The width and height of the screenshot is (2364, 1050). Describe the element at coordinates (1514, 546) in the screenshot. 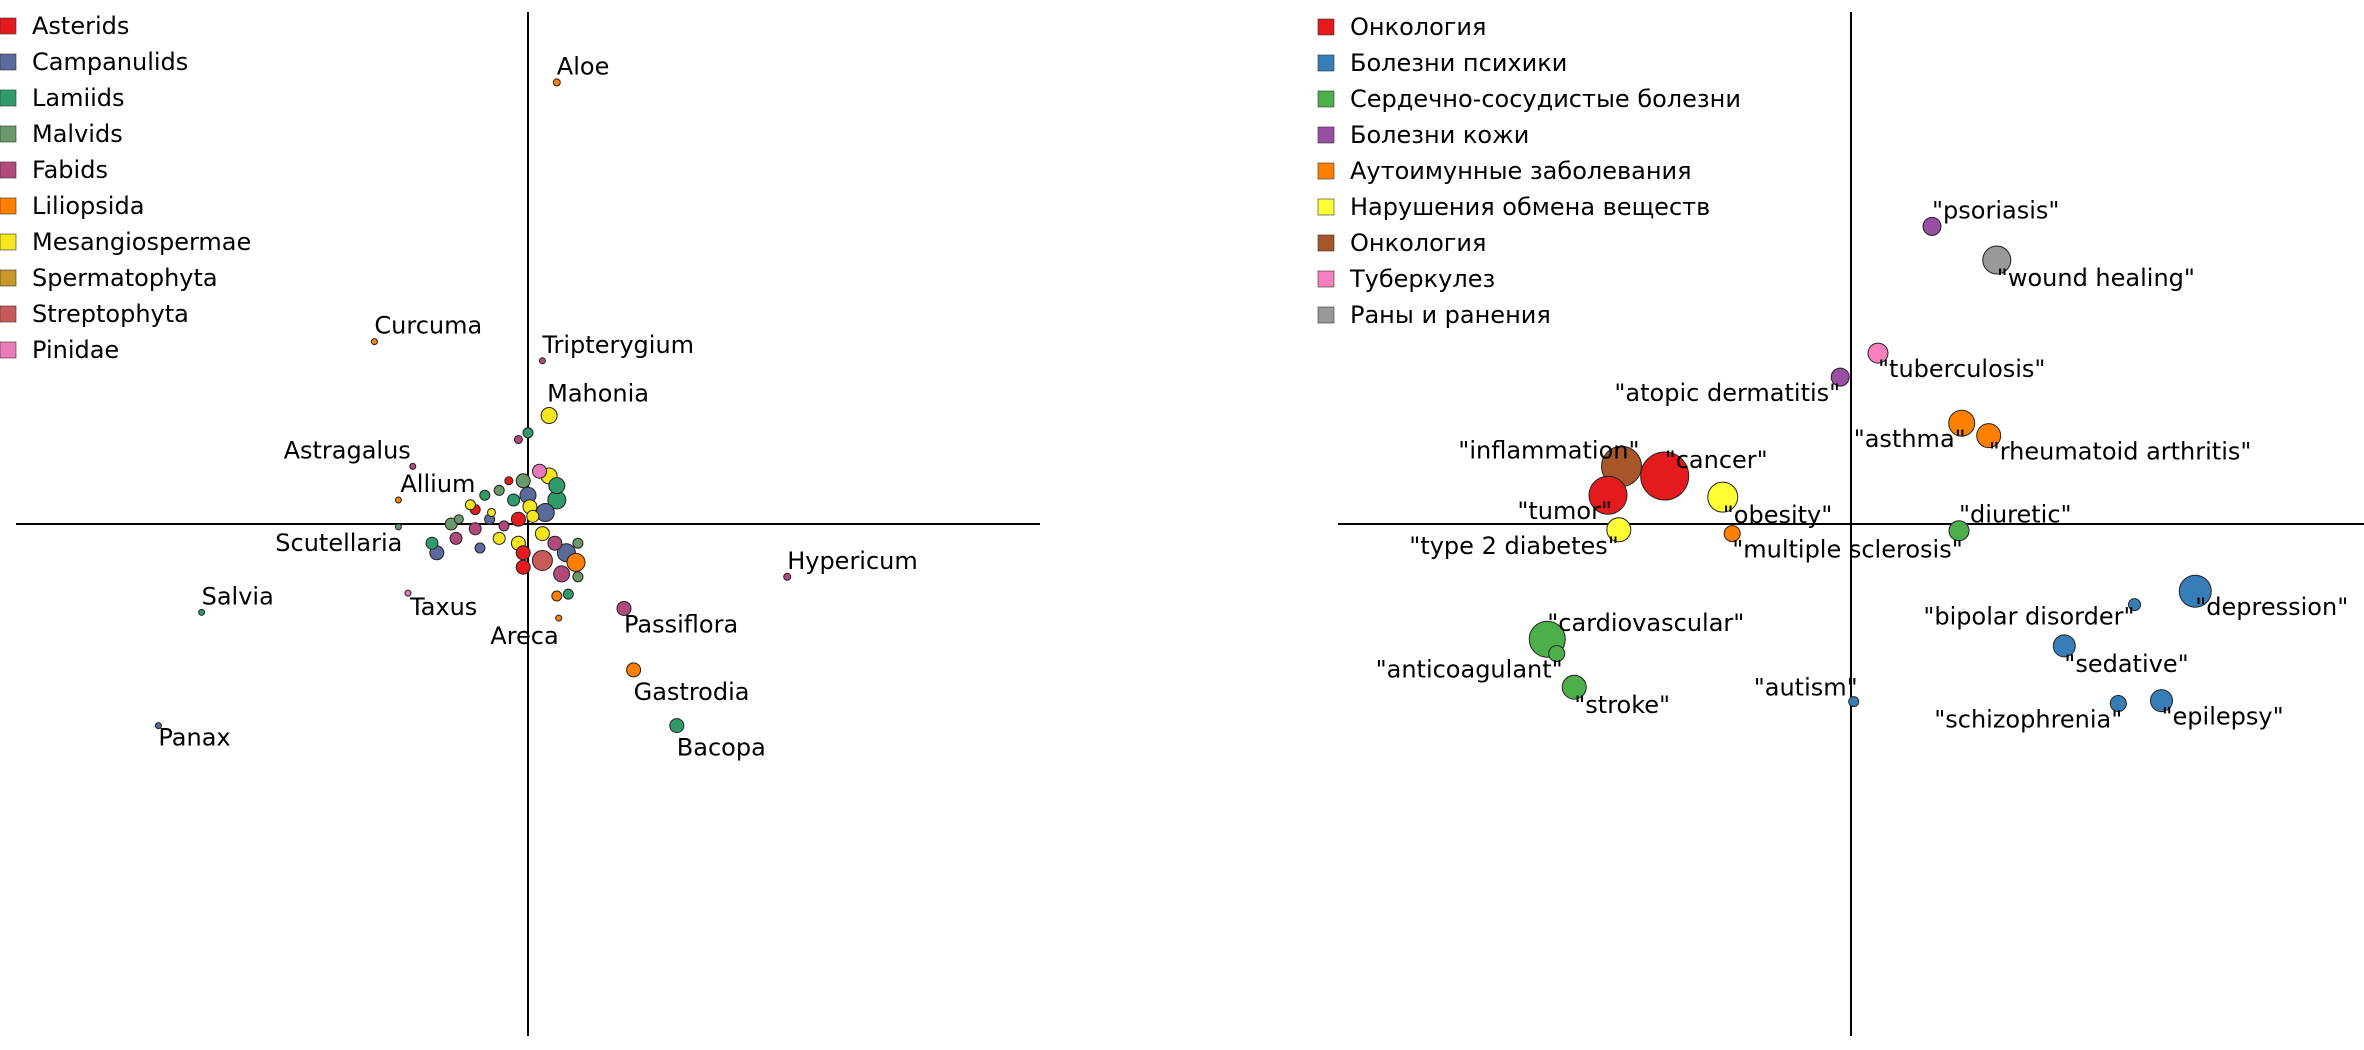

I see `right-point-label: "type 2 diabetes"` at that location.